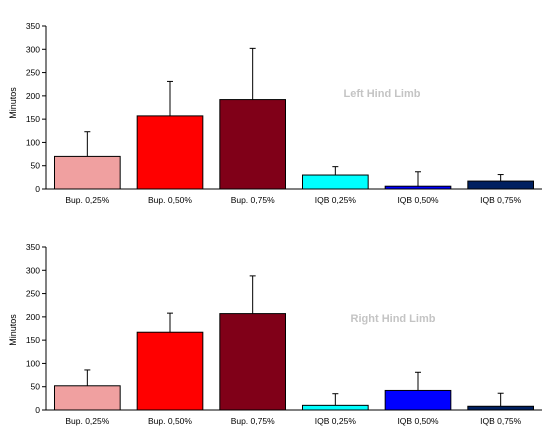  I want to click on panel-annotation: Left Hind Limb, so click(382, 94).